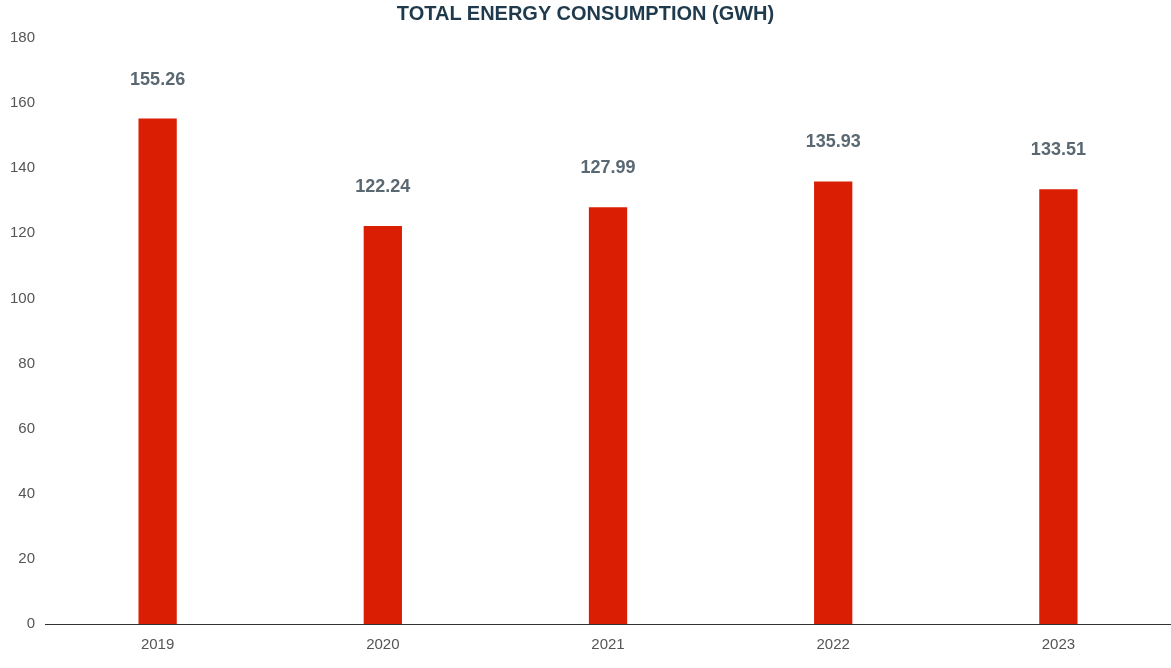  Describe the element at coordinates (27, 362) in the screenshot. I see `y-tick-label: 80` at that location.